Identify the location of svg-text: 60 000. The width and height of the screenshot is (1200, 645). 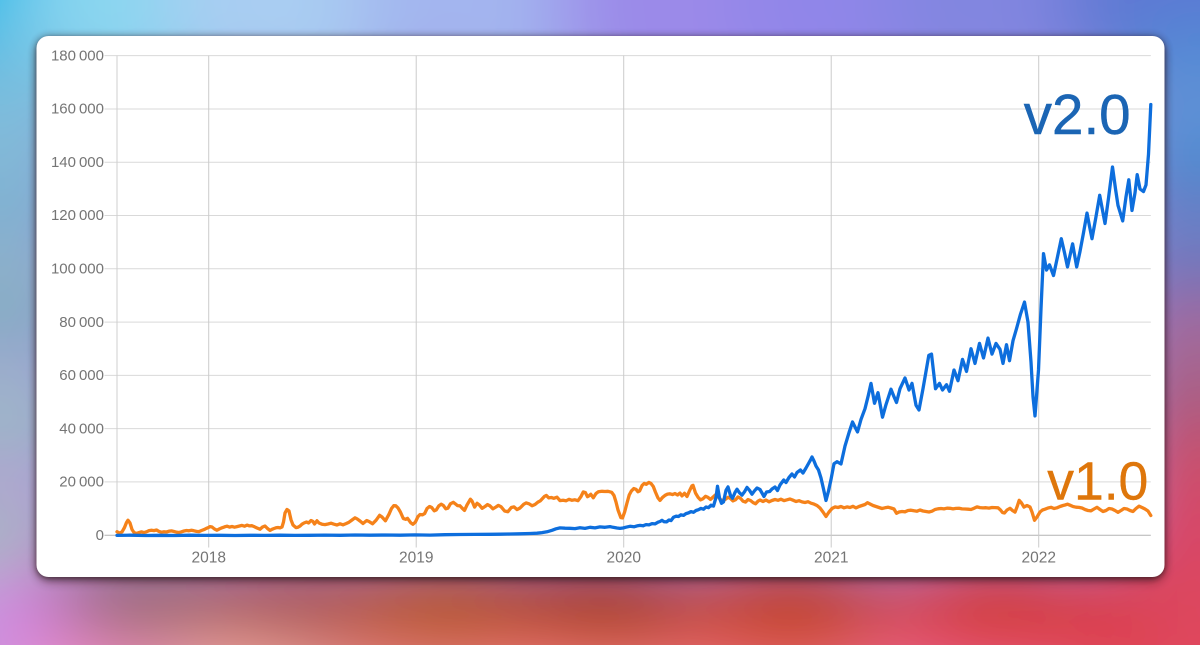
(81, 375).